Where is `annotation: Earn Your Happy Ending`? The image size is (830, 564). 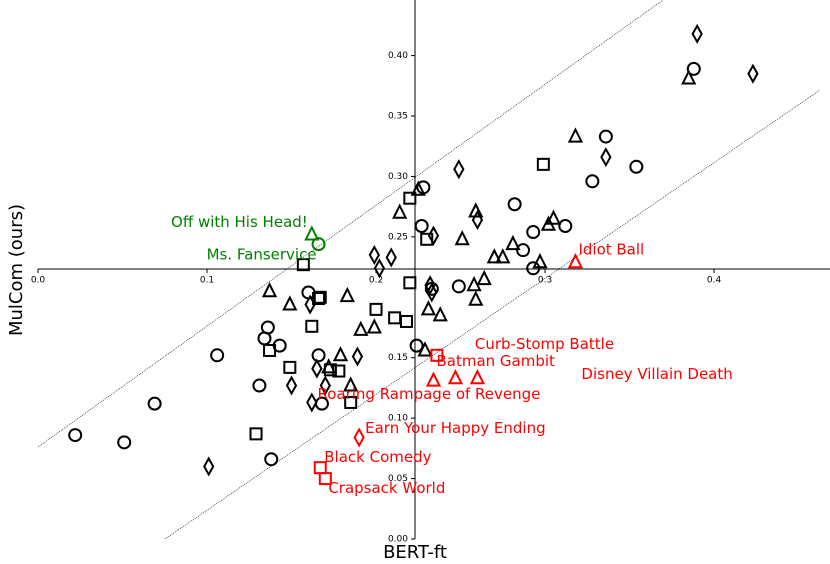
annotation: Earn Your Happy Ending is located at coordinates (455, 428).